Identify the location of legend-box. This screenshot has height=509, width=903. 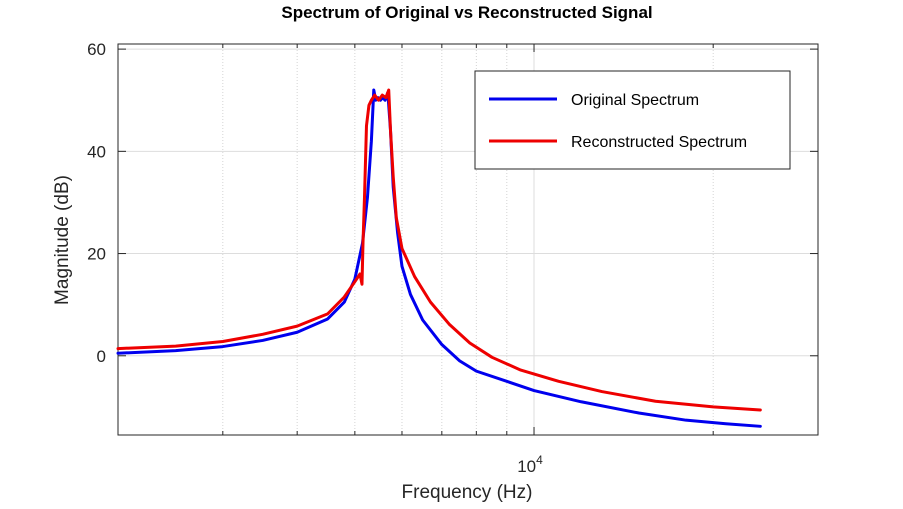
(632, 120).